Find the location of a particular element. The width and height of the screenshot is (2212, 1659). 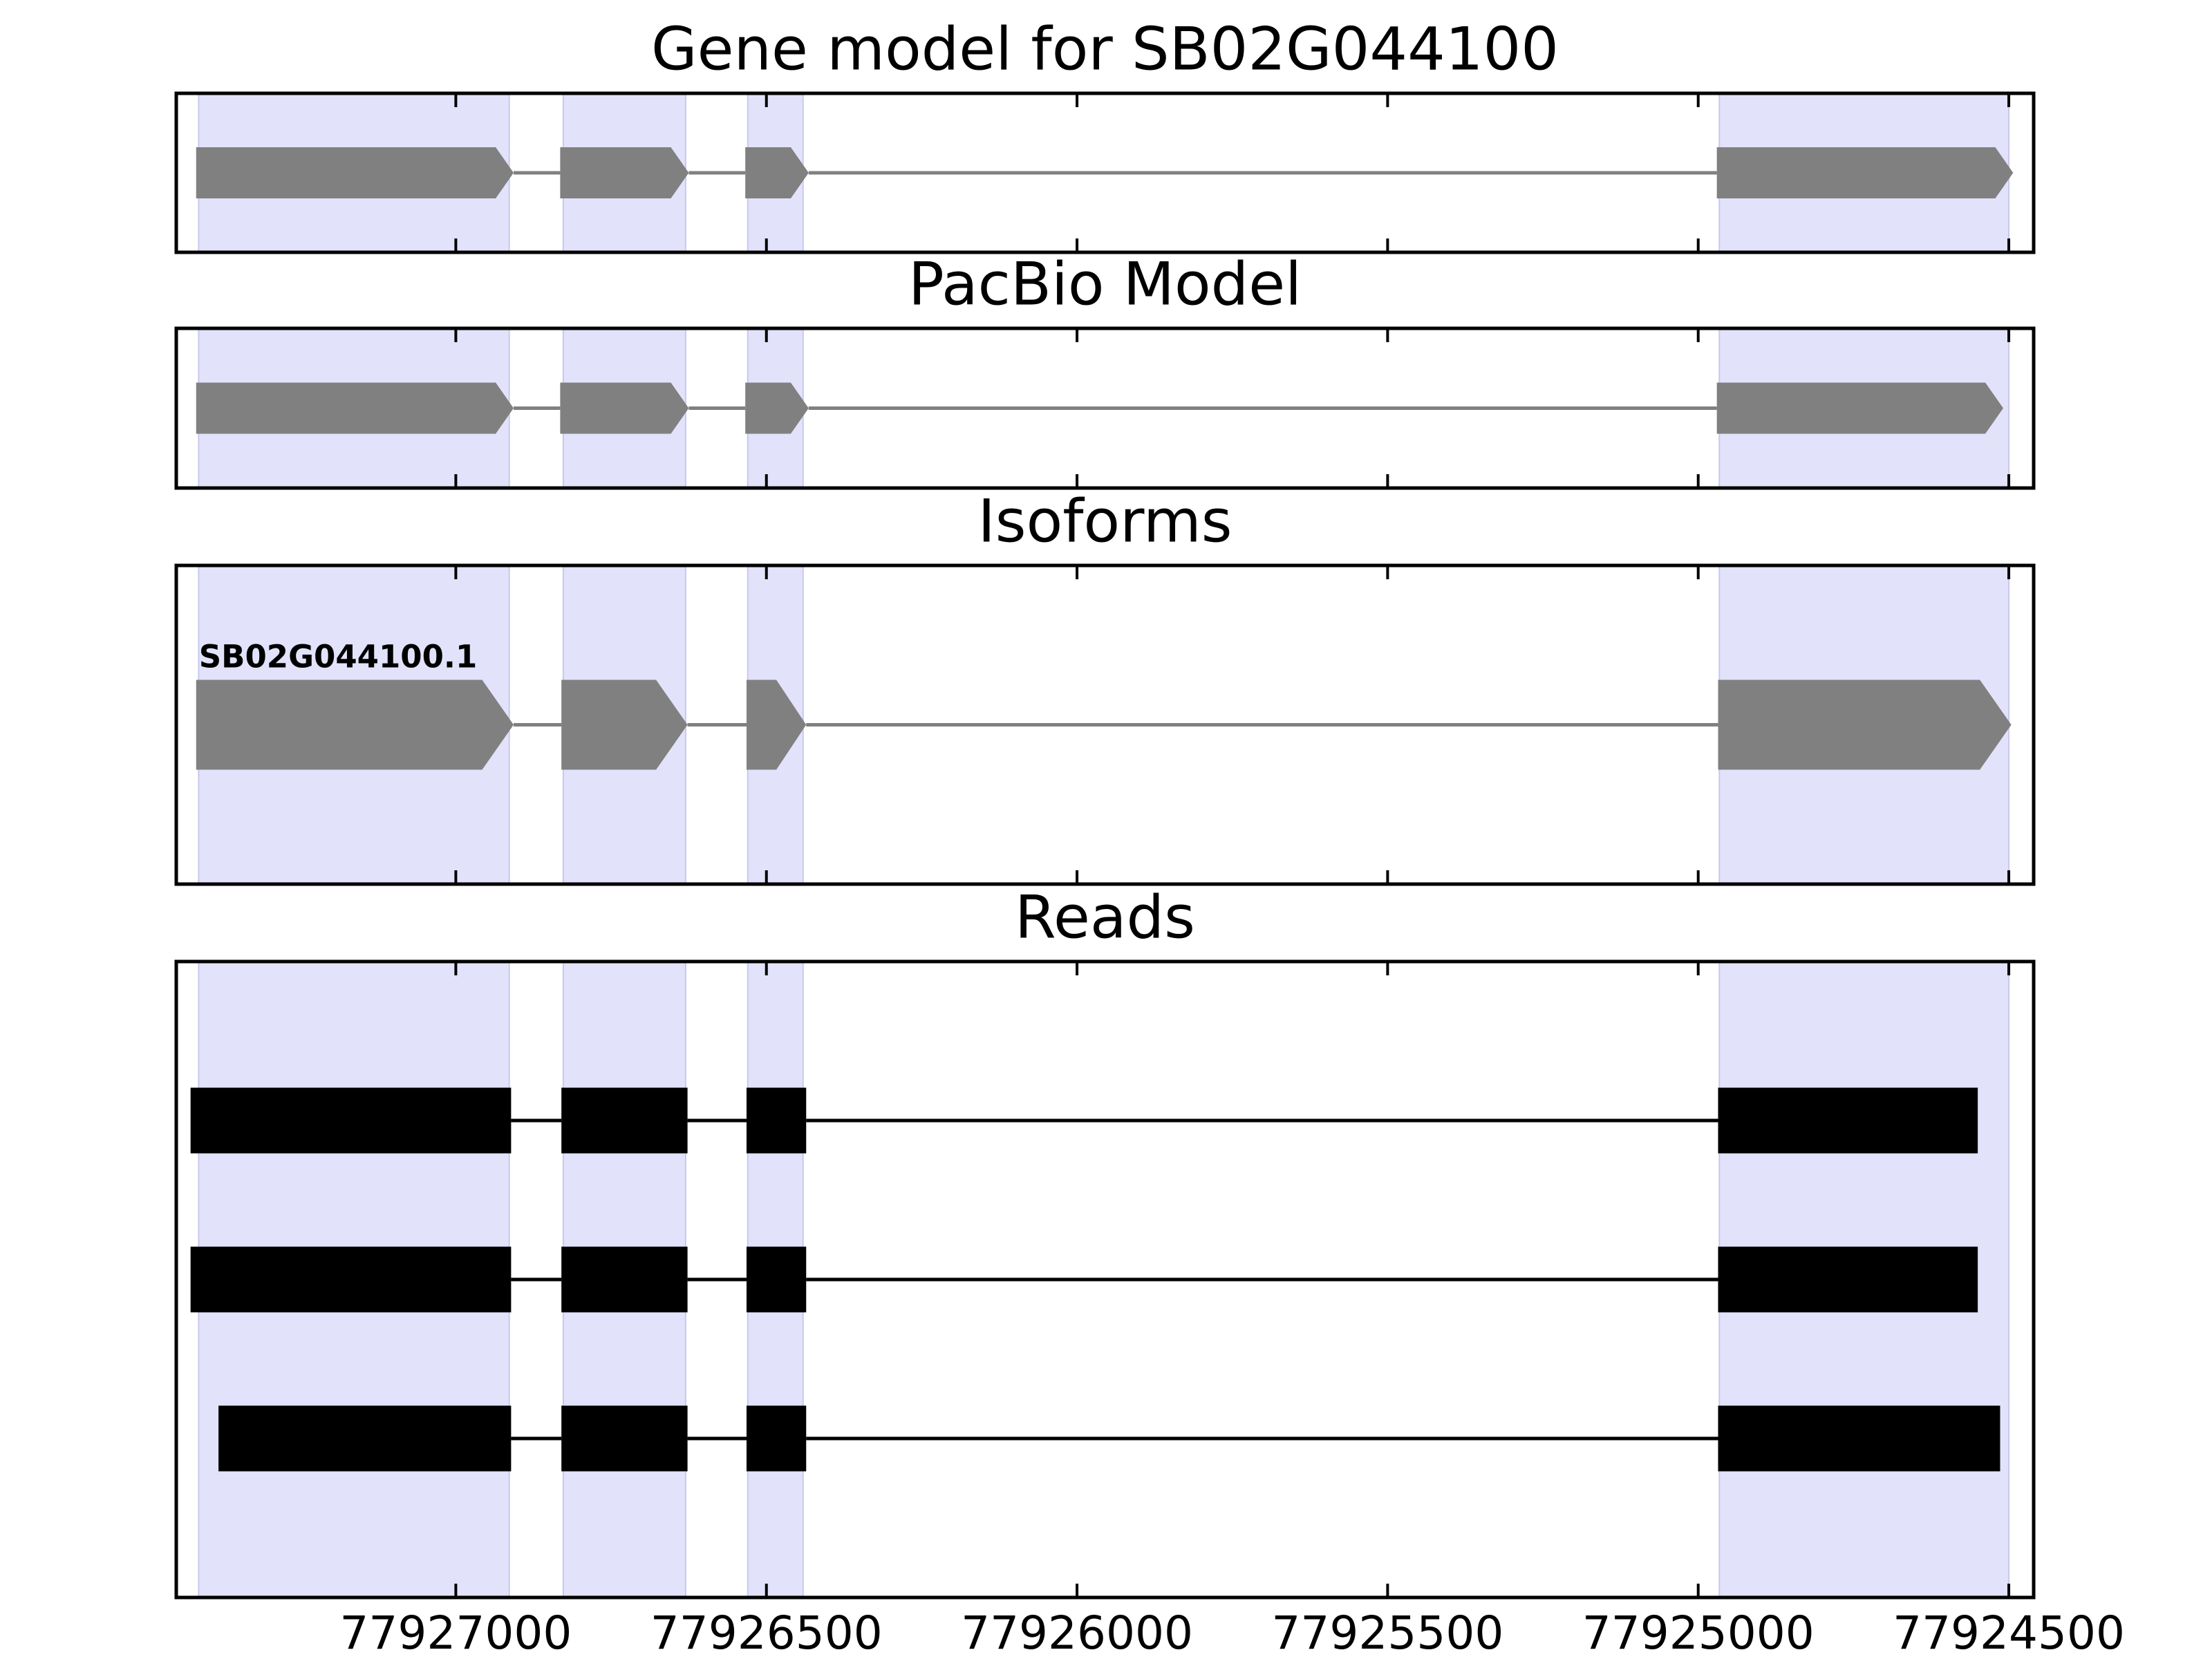

panel-title: Reads is located at coordinates (1105, 917).